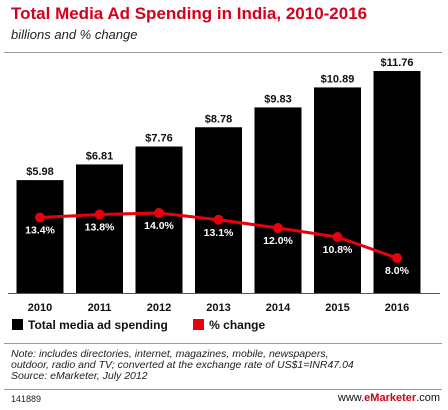  What do you see at coordinates (99, 214) in the screenshot?
I see `pct-change-point-2011` at bounding box center [99, 214].